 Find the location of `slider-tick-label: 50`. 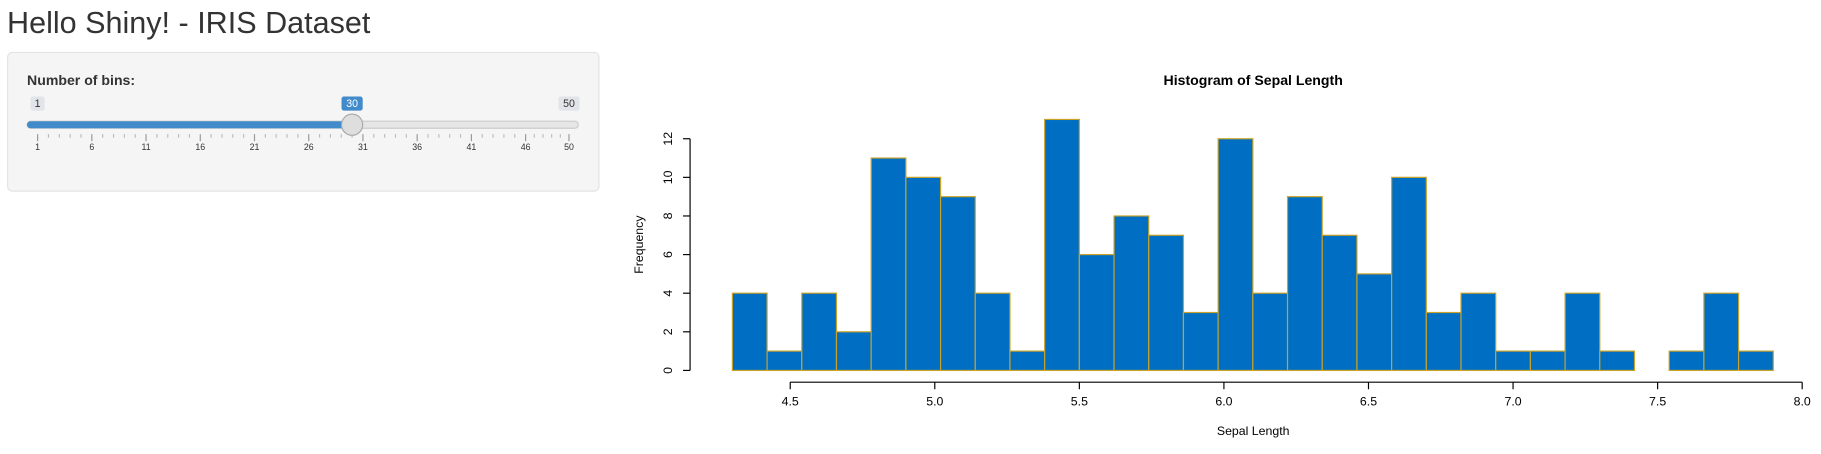

slider-tick-label: 50 is located at coordinates (569, 147).